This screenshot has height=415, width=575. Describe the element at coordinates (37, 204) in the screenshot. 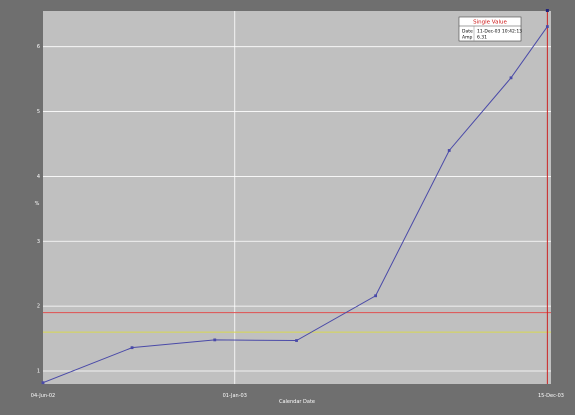

I see `y-axis-label: %` at that location.